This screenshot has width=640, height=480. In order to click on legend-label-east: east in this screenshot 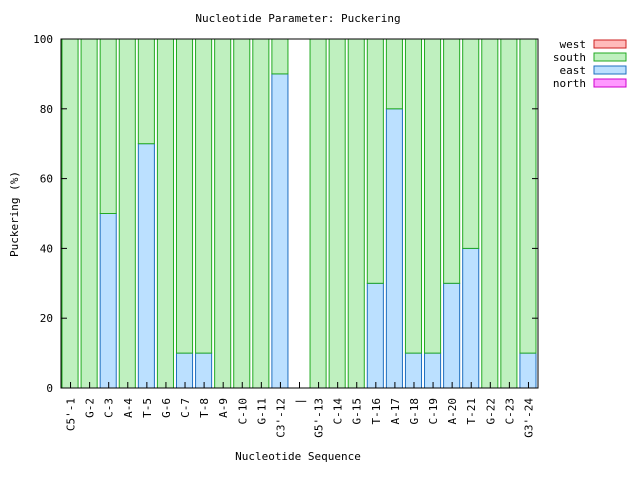, I will do `click(573, 70)`.